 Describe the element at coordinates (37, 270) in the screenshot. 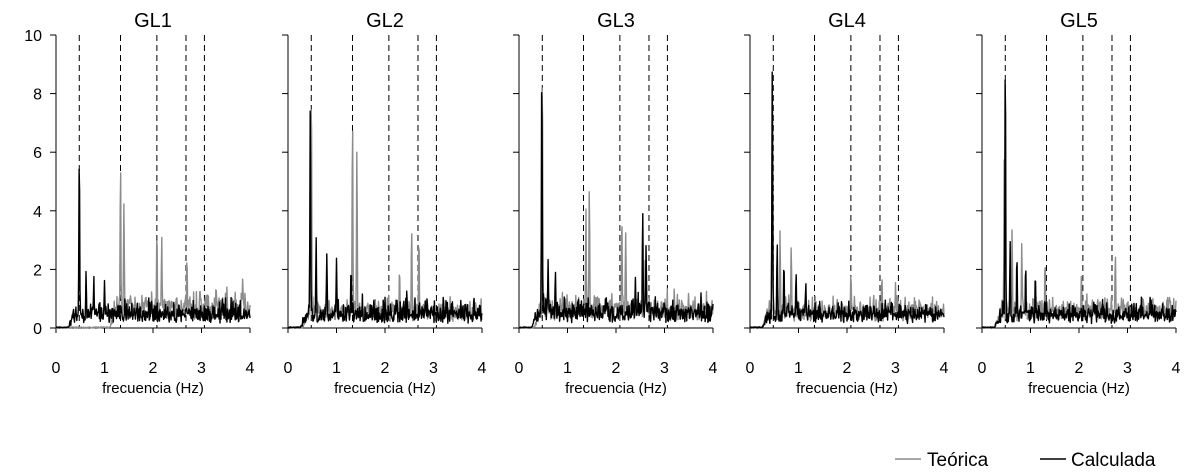

I see `y-tick-label: 2` at that location.